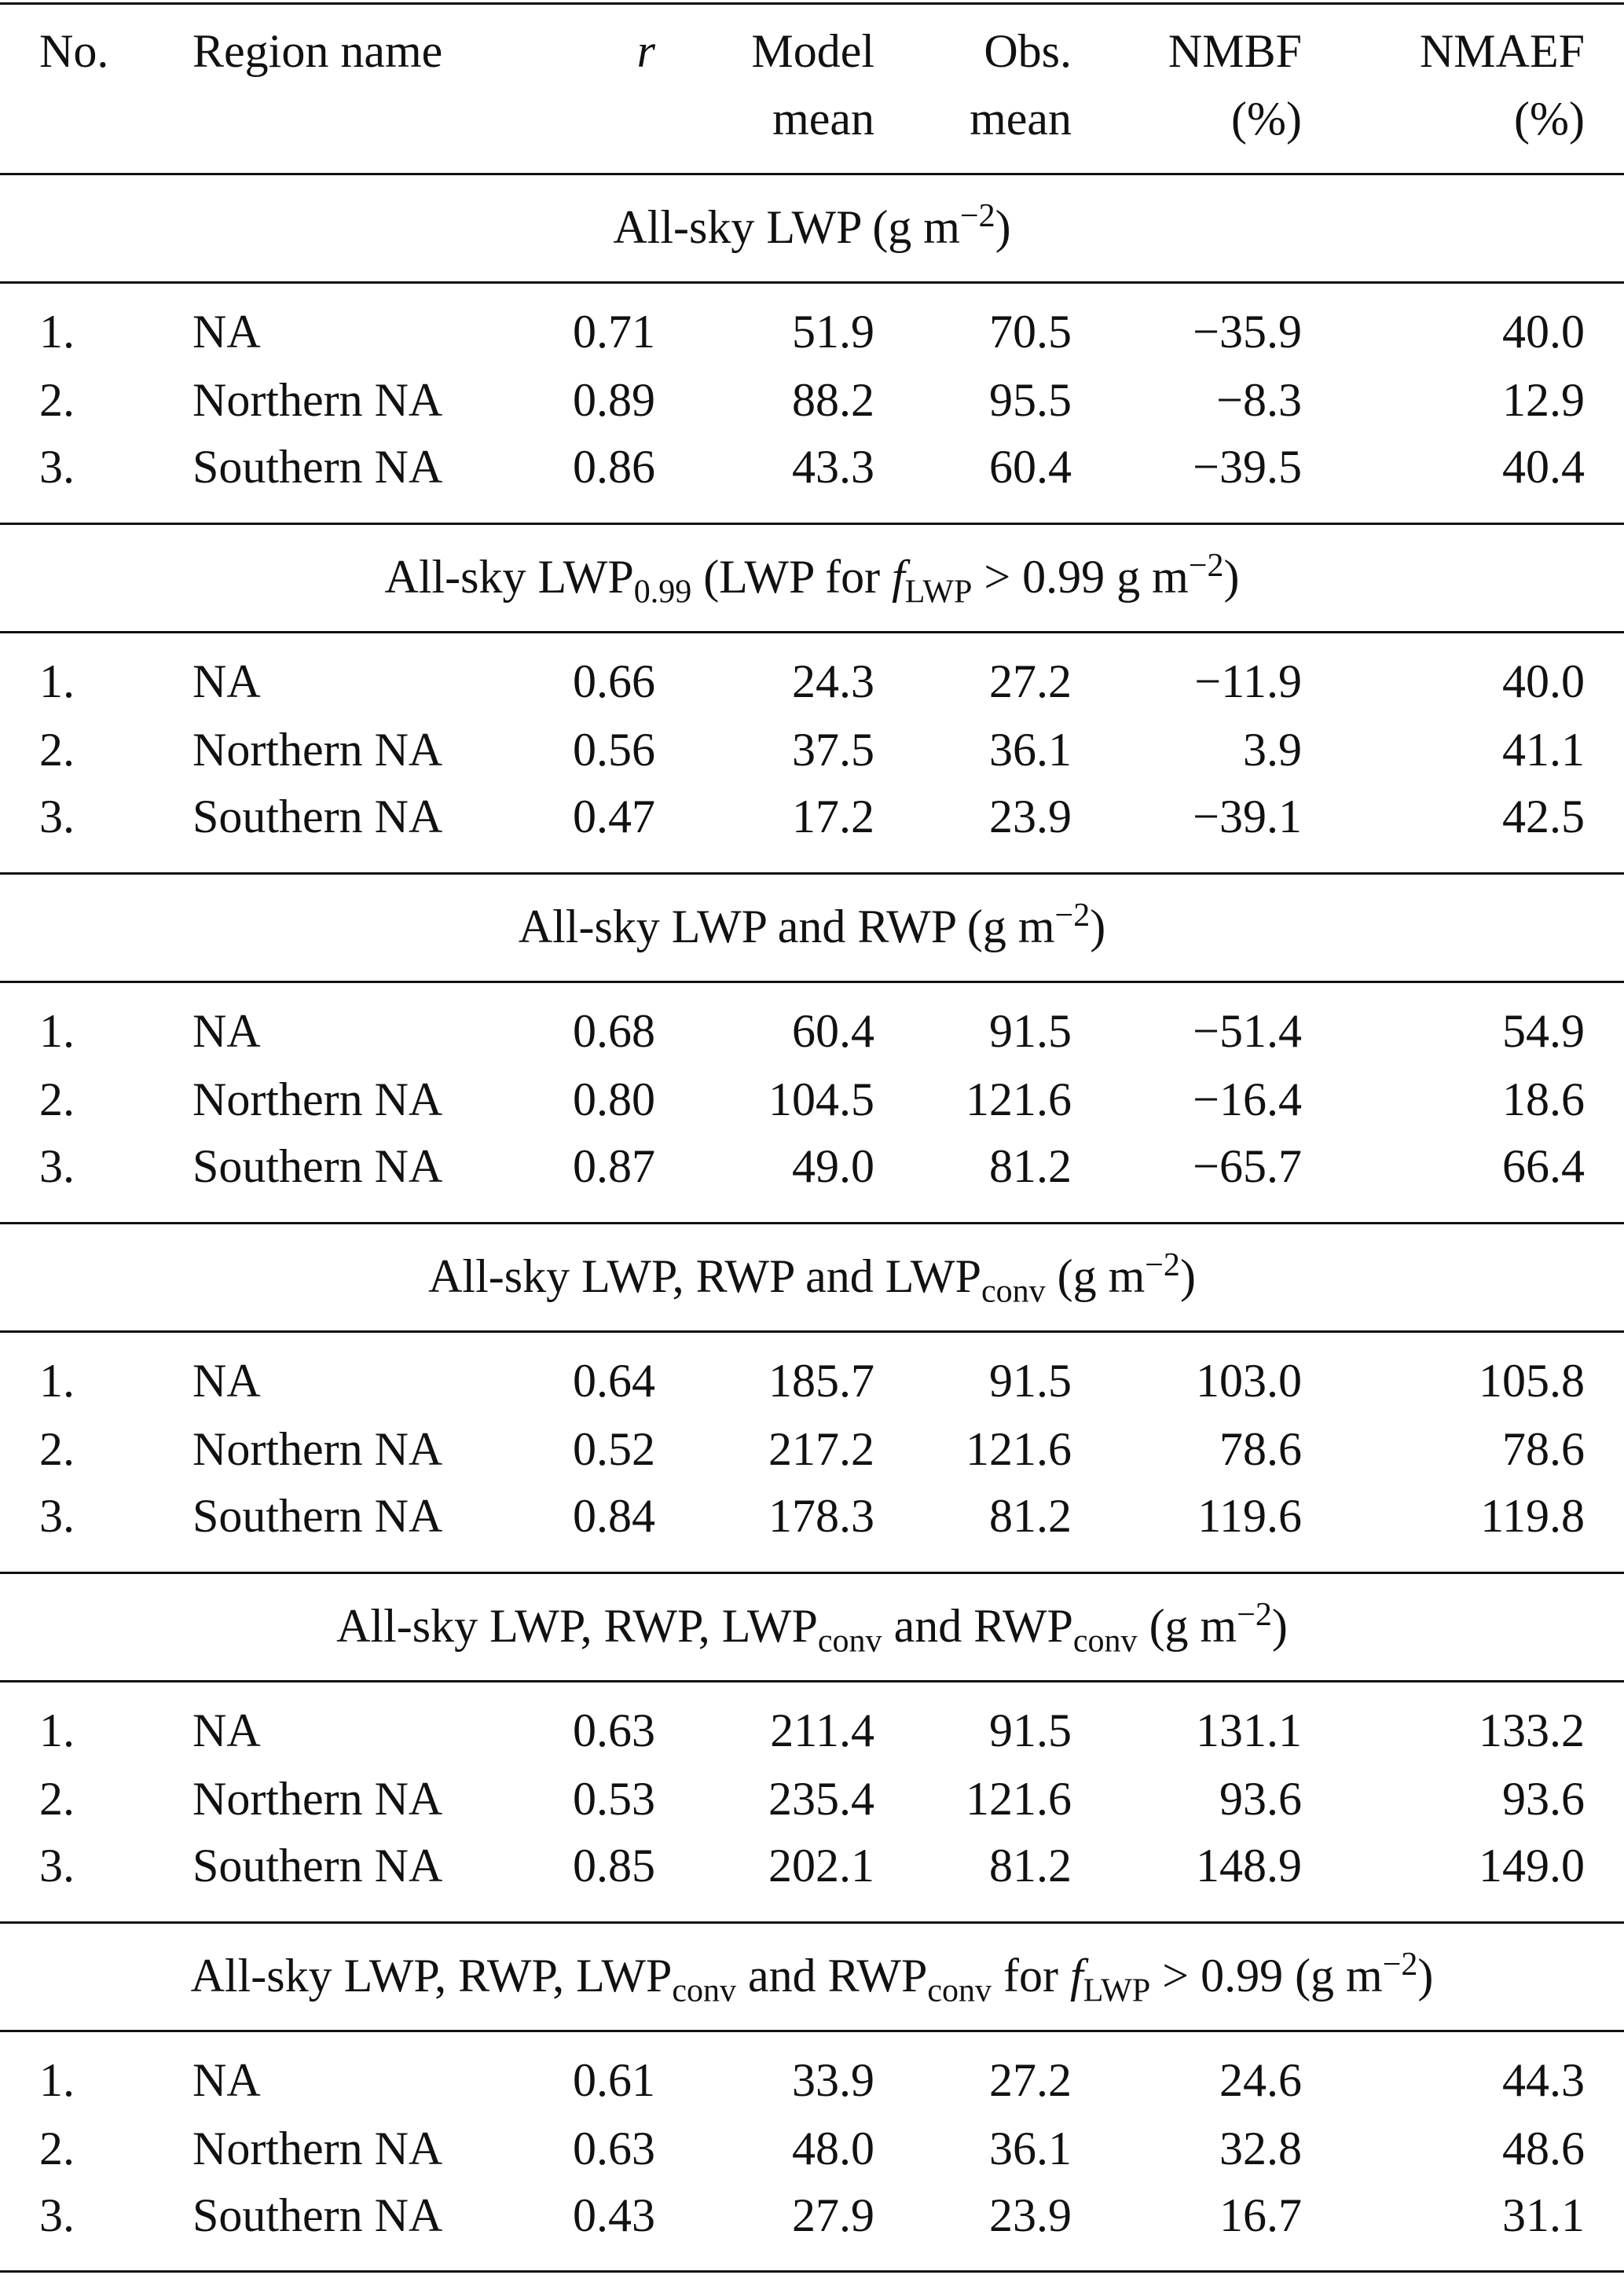 The height and width of the screenshot is (2275, 1624). What do you see at coordinates (614, 1031) in the screenshot?
I see `table-cell: 0.68` at bounding box center [614, 1031].